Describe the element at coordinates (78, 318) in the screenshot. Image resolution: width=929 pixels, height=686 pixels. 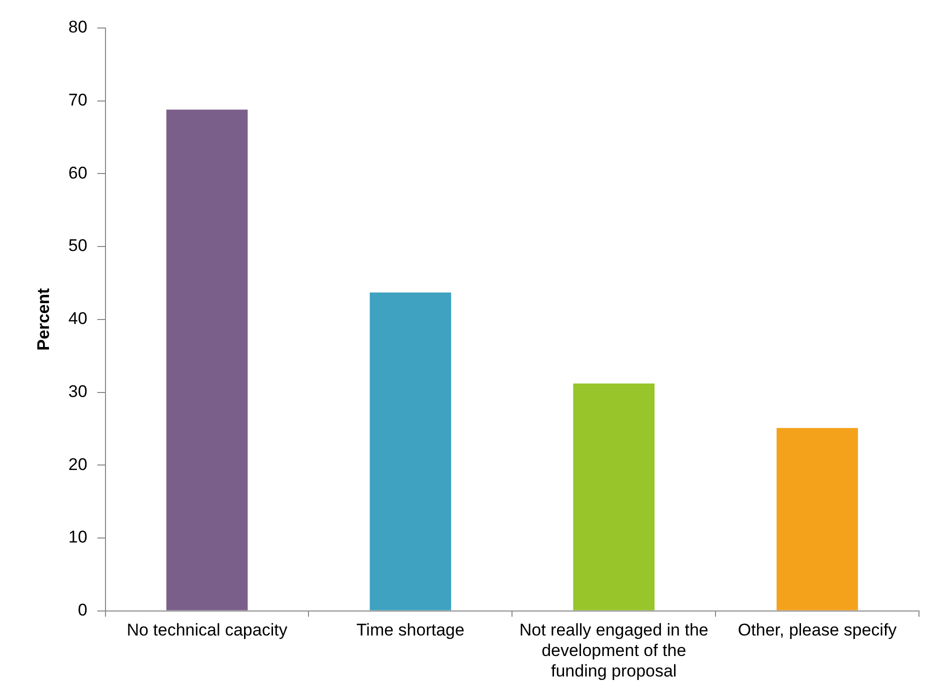
I see `y-tick-label: 40` at that location.